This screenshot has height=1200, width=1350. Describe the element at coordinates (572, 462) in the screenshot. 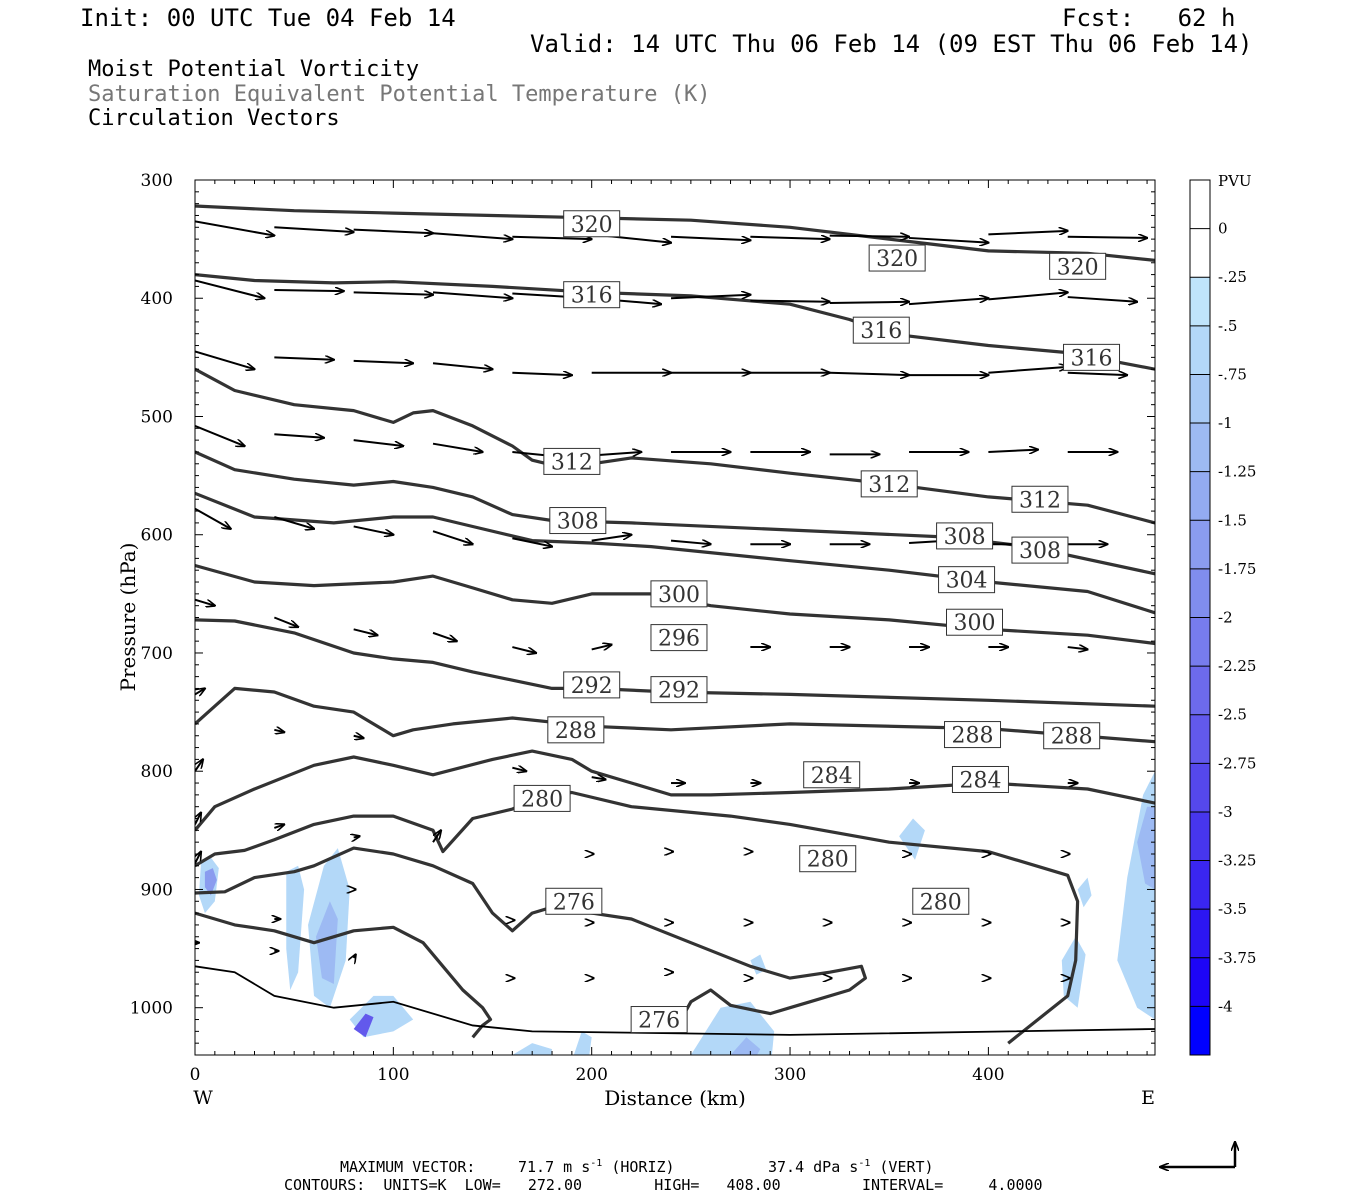

I see `contour-label-text: 312` at that location.